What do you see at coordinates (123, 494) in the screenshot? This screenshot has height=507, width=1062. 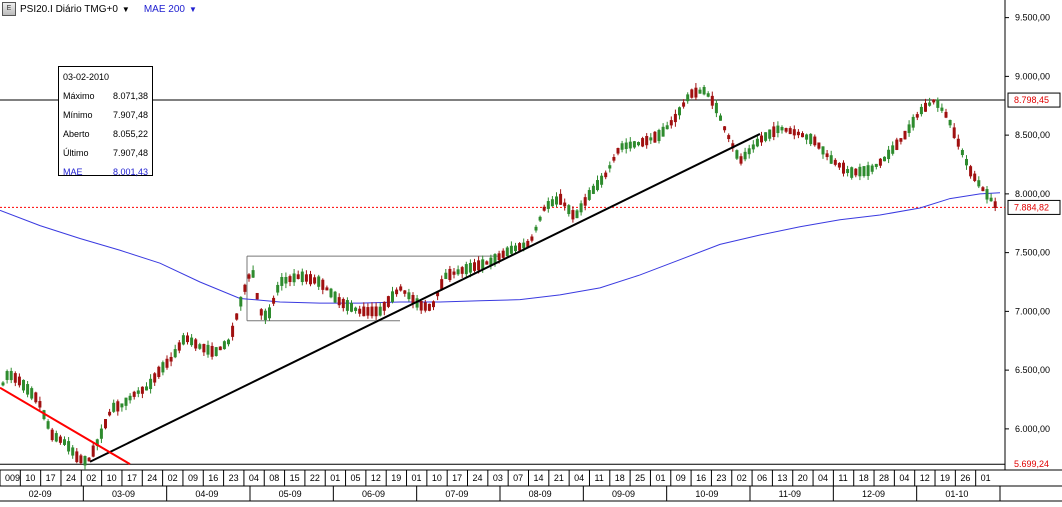 I see `x-month-label: 03-09` at bounding box center [123, 494].